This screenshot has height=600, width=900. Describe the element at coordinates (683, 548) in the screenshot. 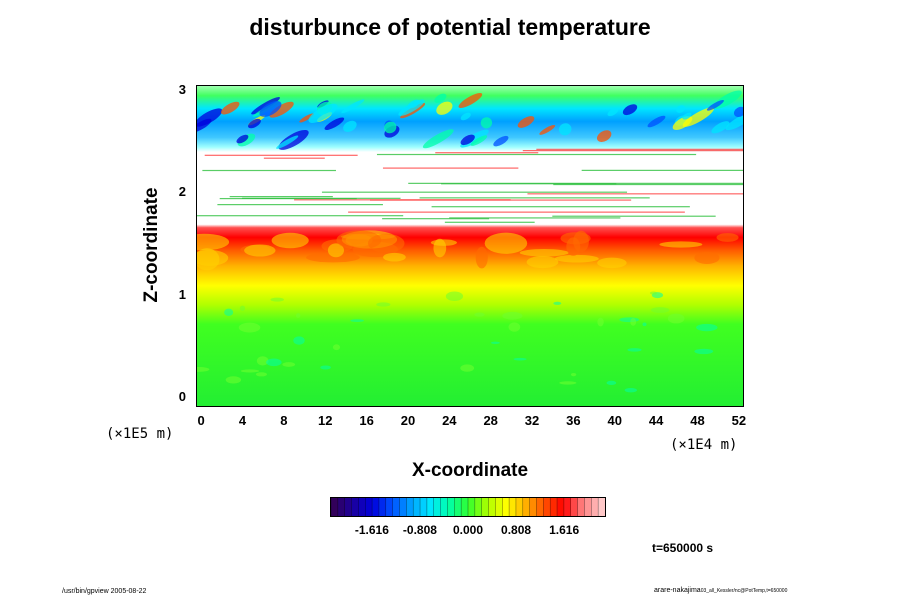

I see `time-label: t=650000 s` at that location.